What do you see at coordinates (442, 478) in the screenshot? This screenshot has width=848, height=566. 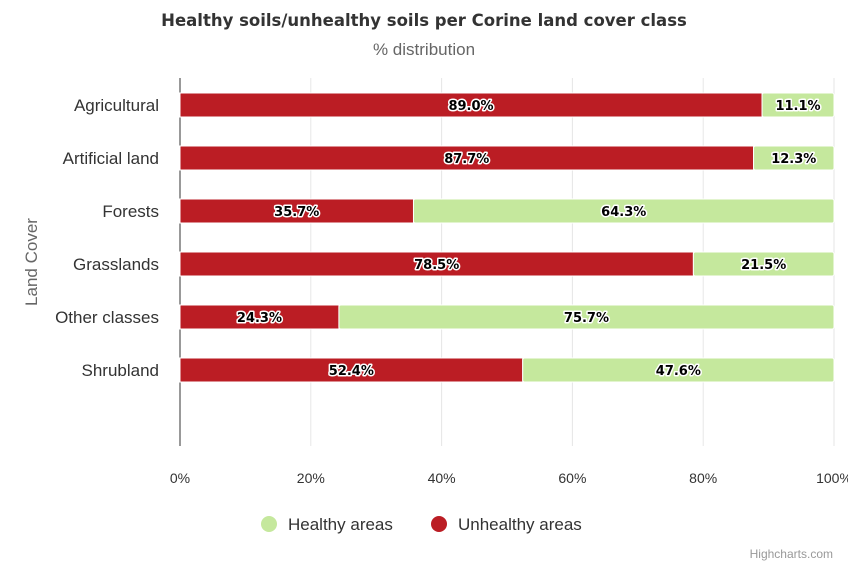 I see `x-tick-label: 40%` at bounding box center [442, 478].